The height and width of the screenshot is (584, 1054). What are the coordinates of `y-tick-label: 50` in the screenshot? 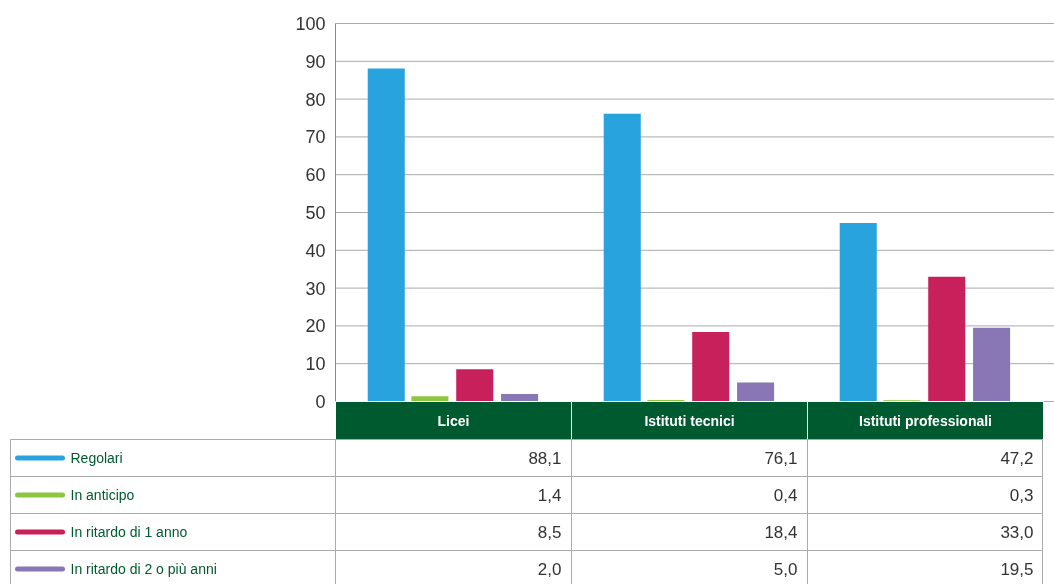 It's located at (315, 213).